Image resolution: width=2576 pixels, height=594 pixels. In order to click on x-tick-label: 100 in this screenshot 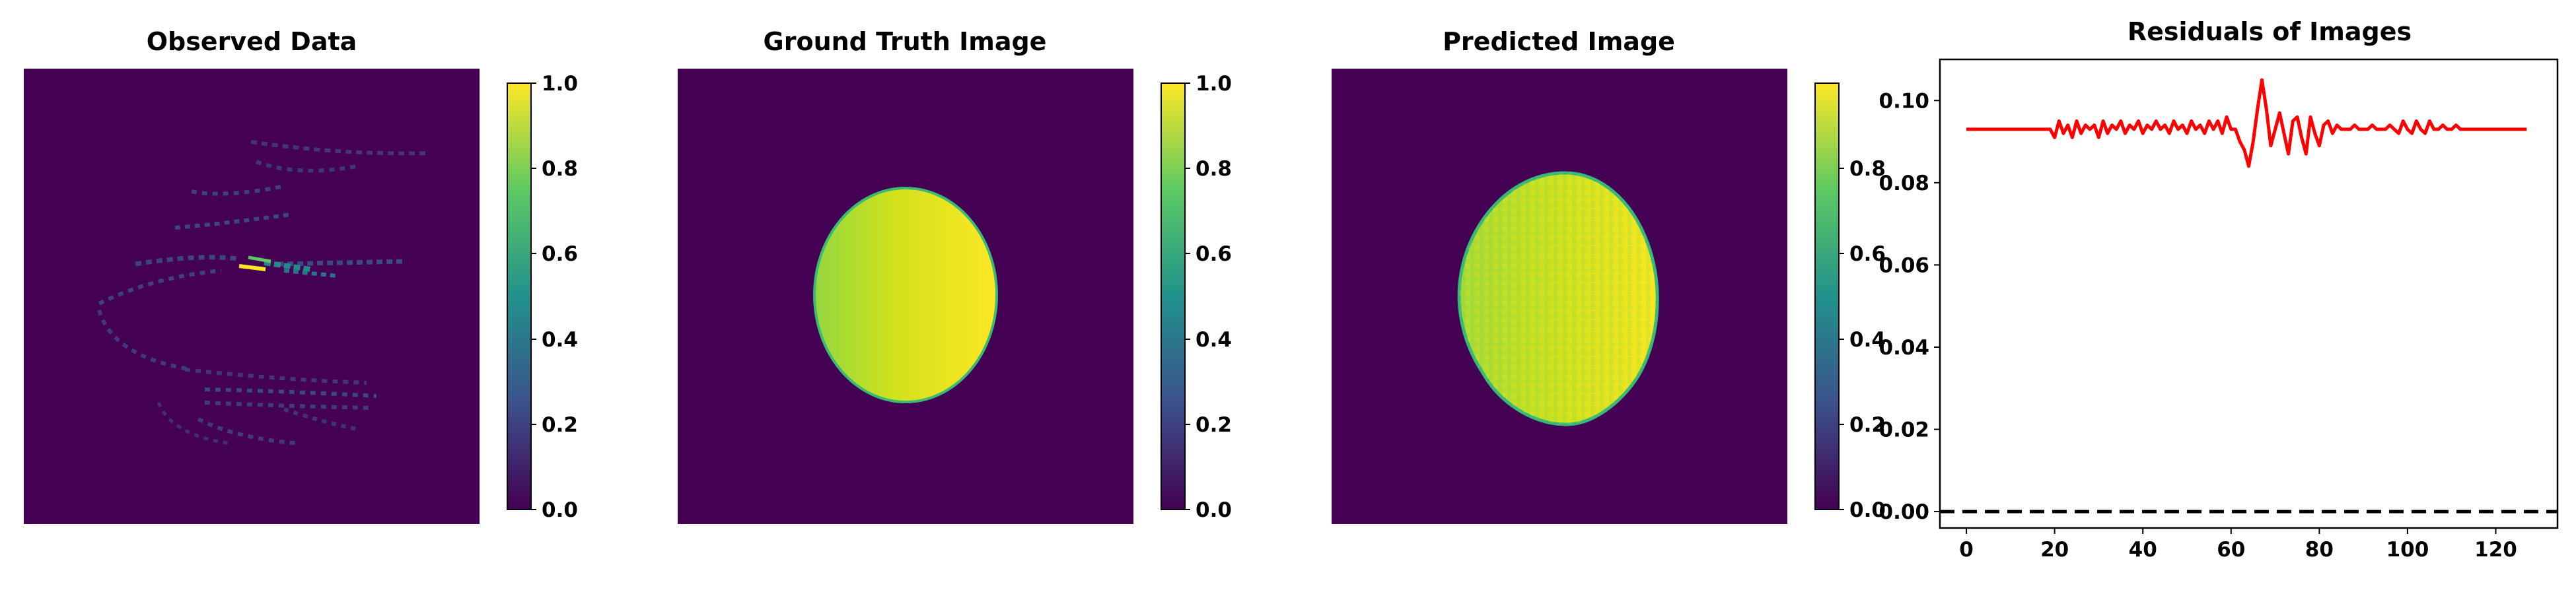, I will do `click(2407, 550)`.